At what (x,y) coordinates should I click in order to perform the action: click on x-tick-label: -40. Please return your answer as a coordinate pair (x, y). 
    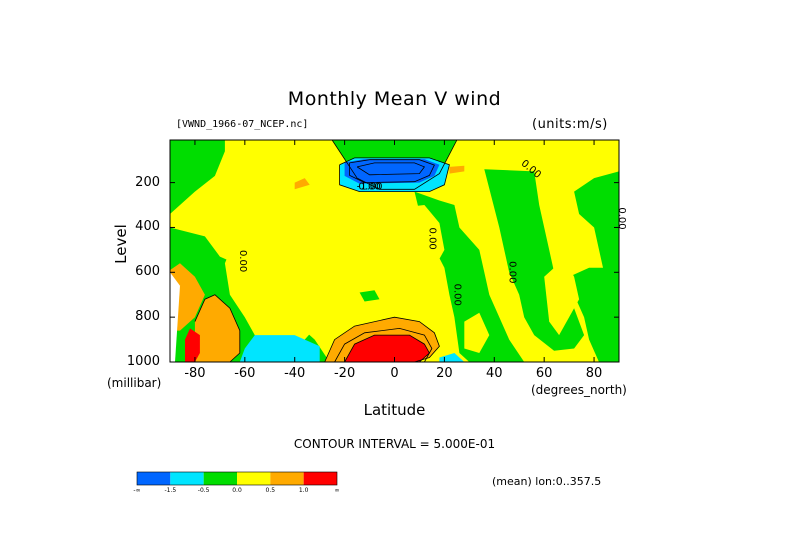
    Looking at the image, I should click on (295, 373).